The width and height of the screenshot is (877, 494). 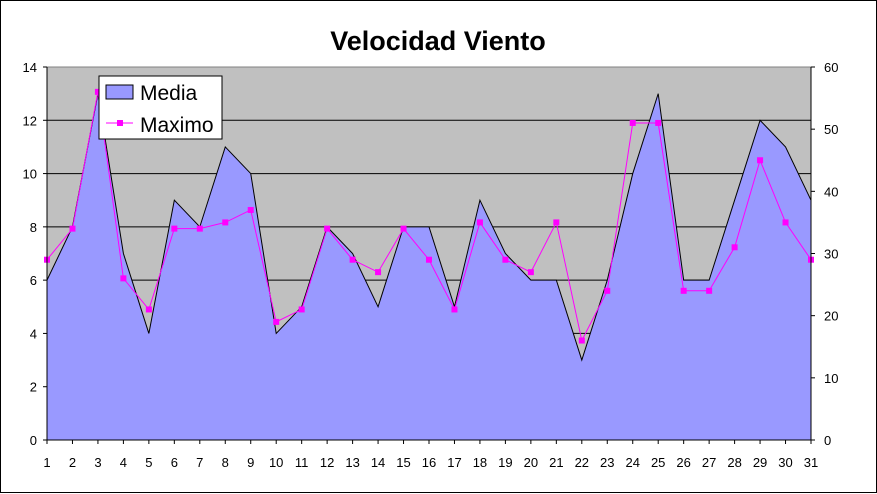 What do you see at coordinates (30, 67) in the screenshot?
I see `y-left-tick-label: 14` at bounding box center [30, 67].